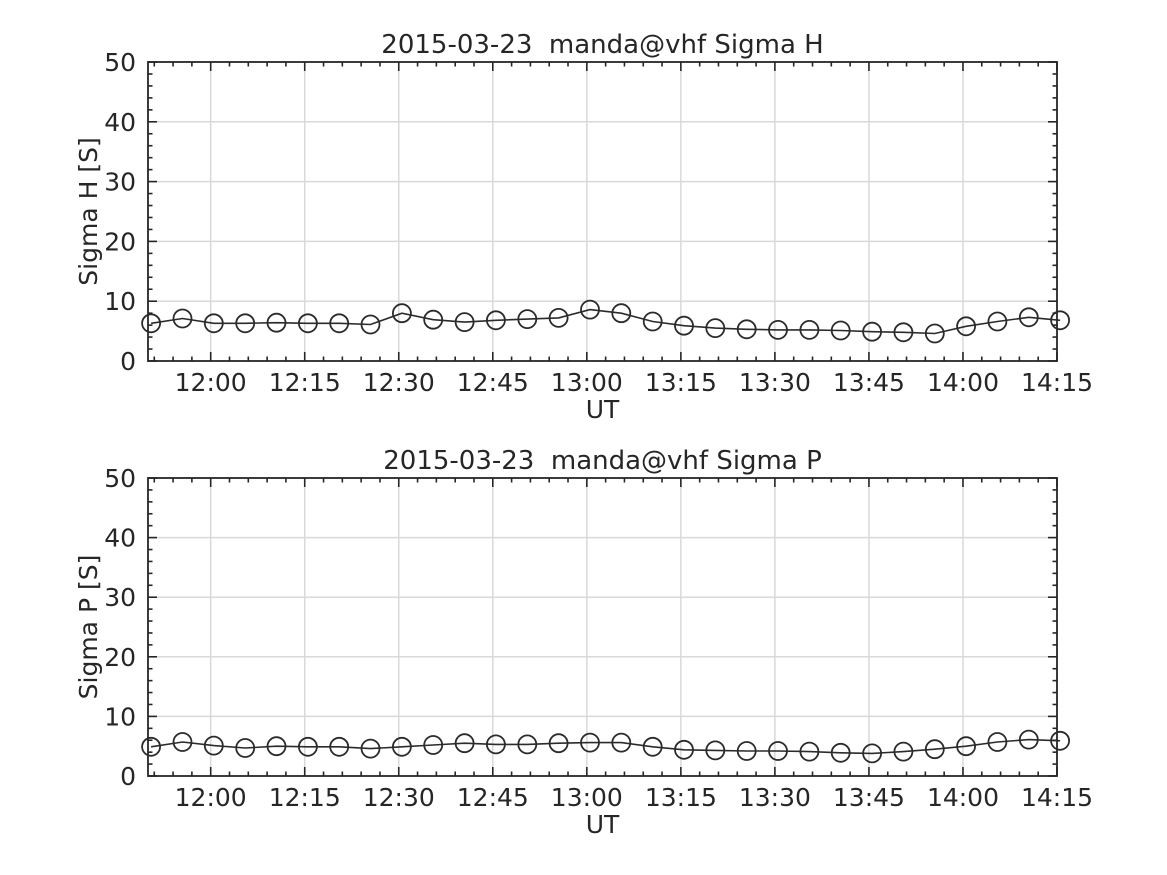 Image resolution: width=1167 pixels, height=875 pixels. What do you see at coordinates (128, 776) in the screenshot?
I see `y-tick-label: 0` at bounding box center [128, 776].